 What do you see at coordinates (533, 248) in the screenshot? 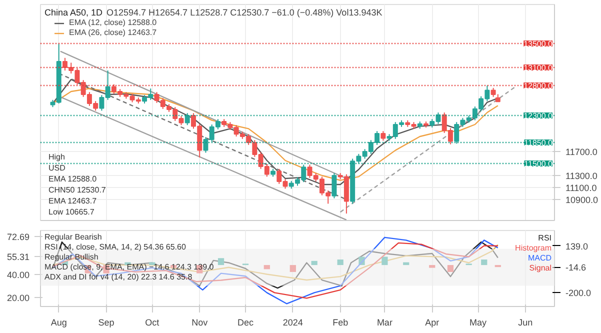
I see `text: Histogram` at bounding box center [533, 248].